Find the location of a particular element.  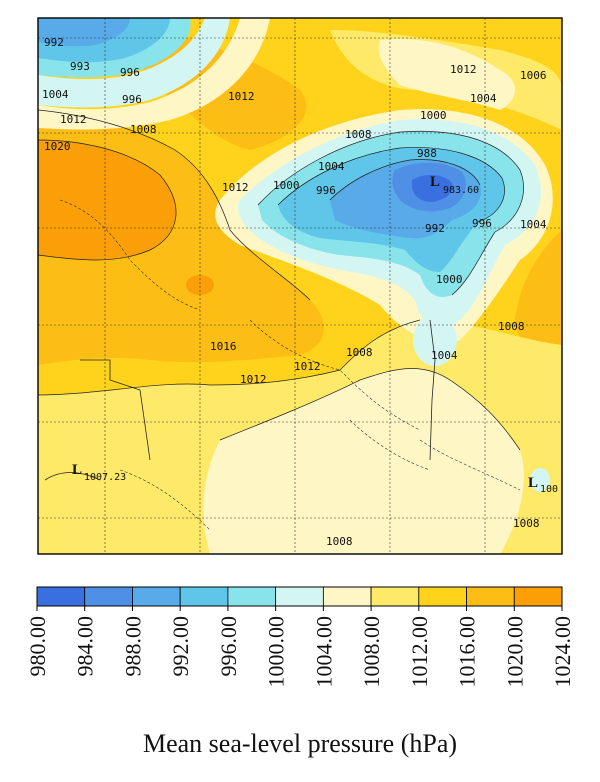

colorbar-tick-label: 1000.00 is located at coordinates (276, 652).